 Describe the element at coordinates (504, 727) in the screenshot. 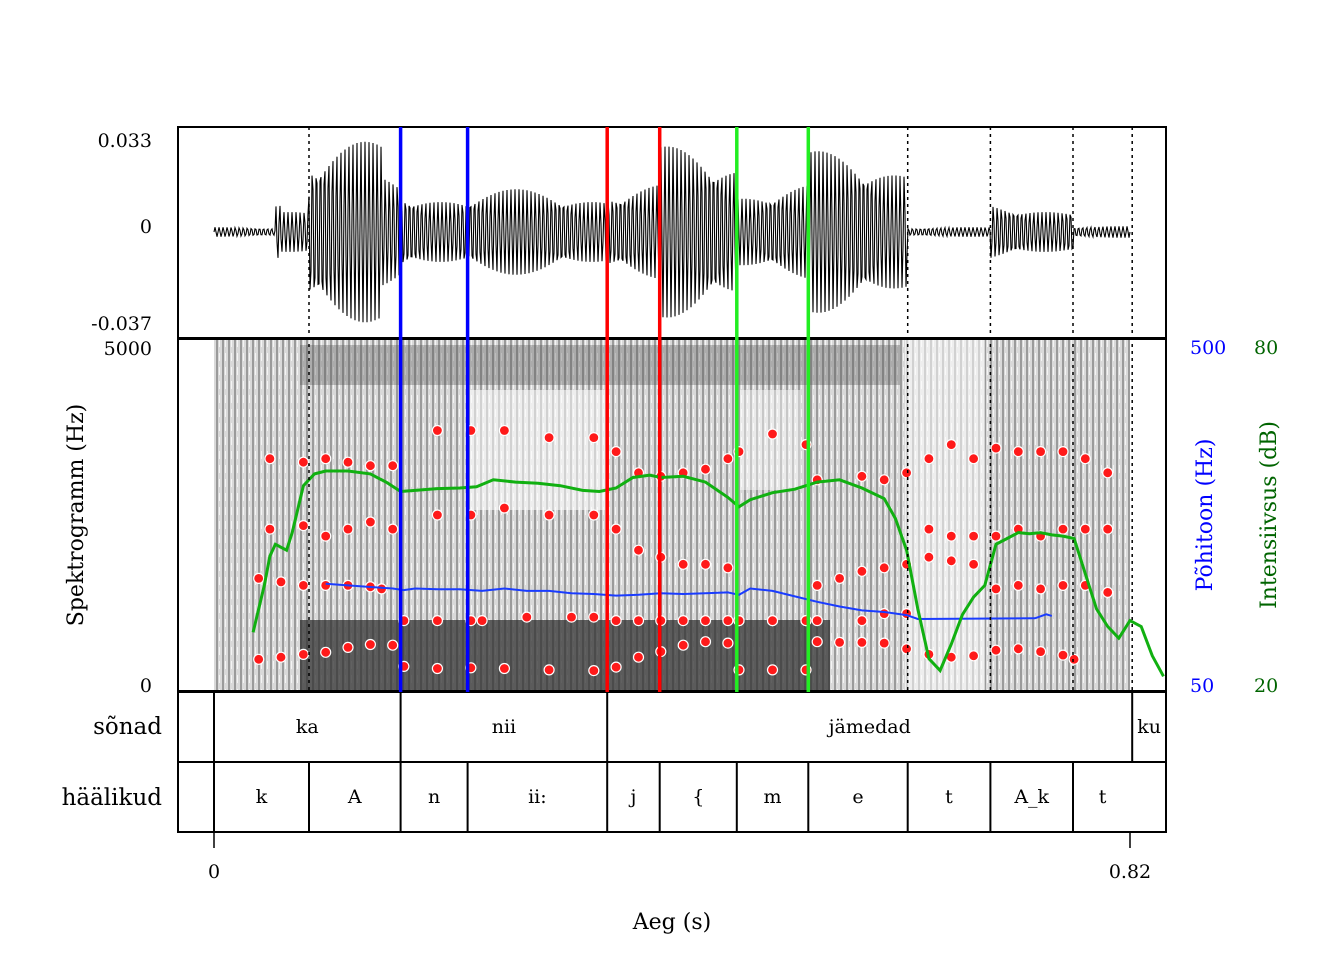

I see `tier-interval-label: nii` at that location.